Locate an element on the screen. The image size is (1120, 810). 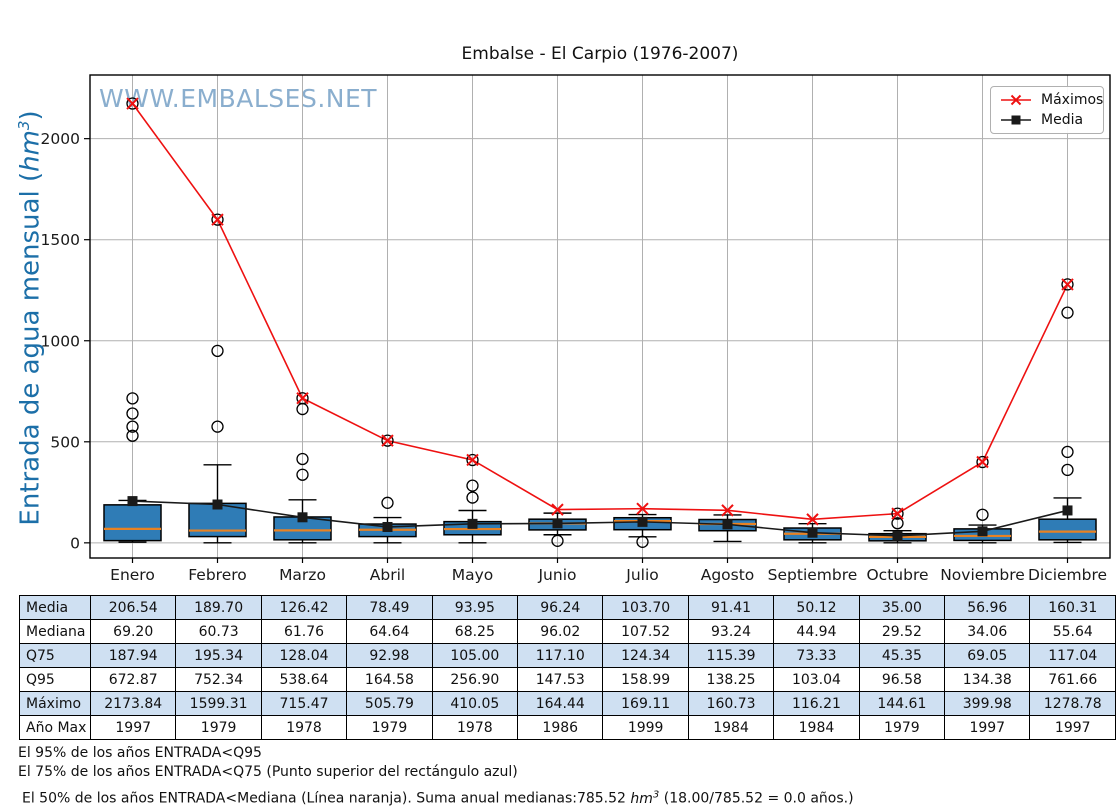
table-cell: 78.49 is located at coordinates (389, 607).